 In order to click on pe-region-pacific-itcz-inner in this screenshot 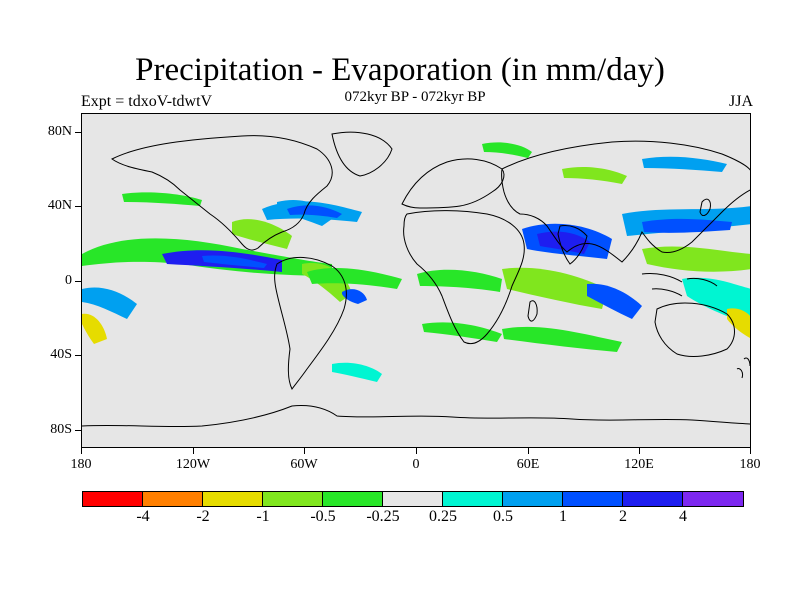, I will do `click(234, 261)`.